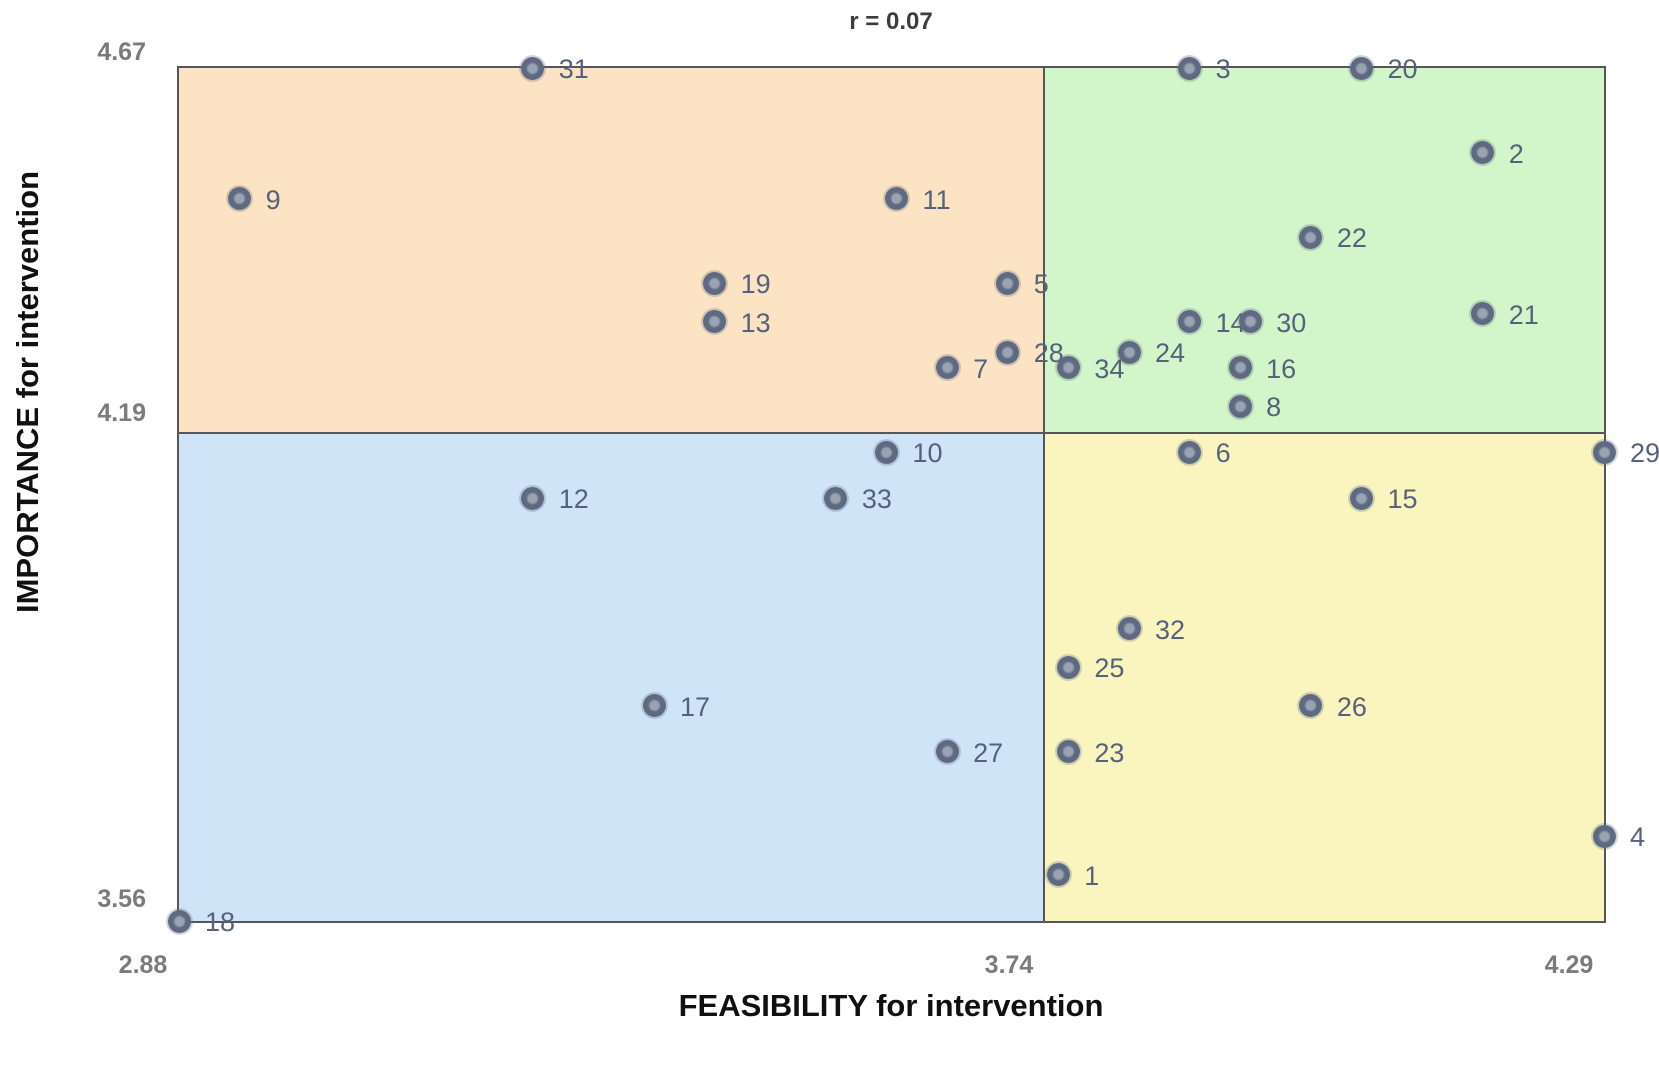  Describe the element at coordinates (1170, 353) in the screenshot. I see `data-point-label: 24` at that location.